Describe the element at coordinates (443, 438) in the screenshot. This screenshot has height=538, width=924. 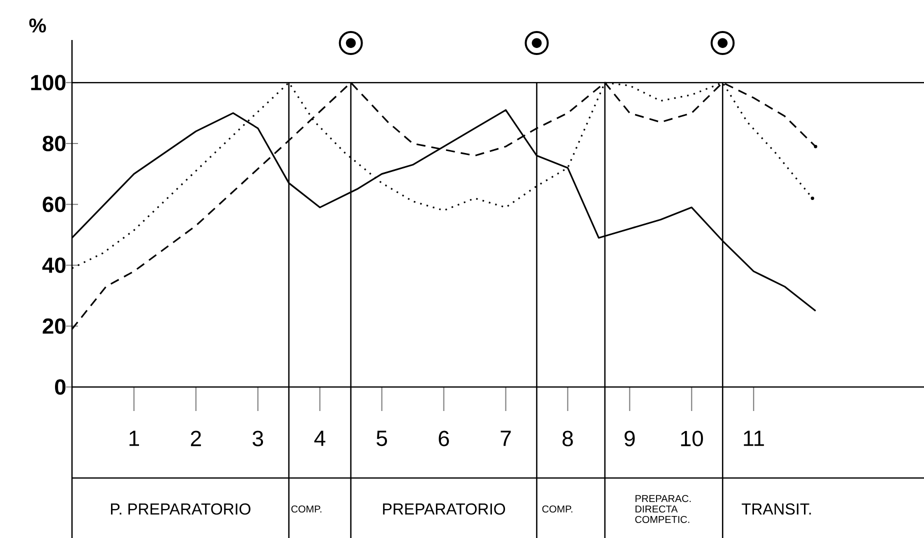
I see `x-tick-label: 6` at that location.